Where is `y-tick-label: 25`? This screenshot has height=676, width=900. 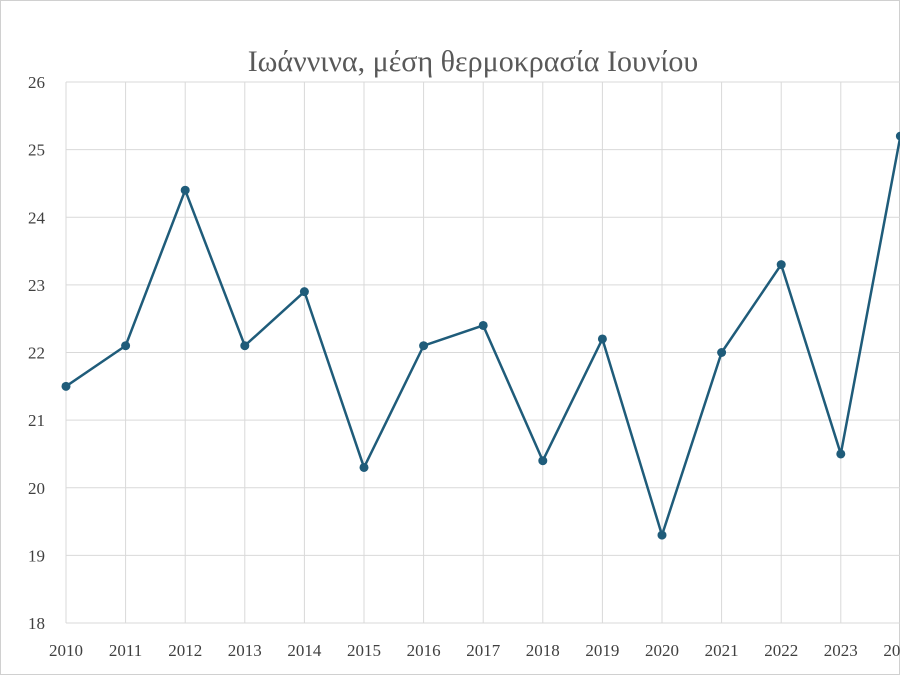 y-tick-label: 25 is located at coordinates (36, 150).